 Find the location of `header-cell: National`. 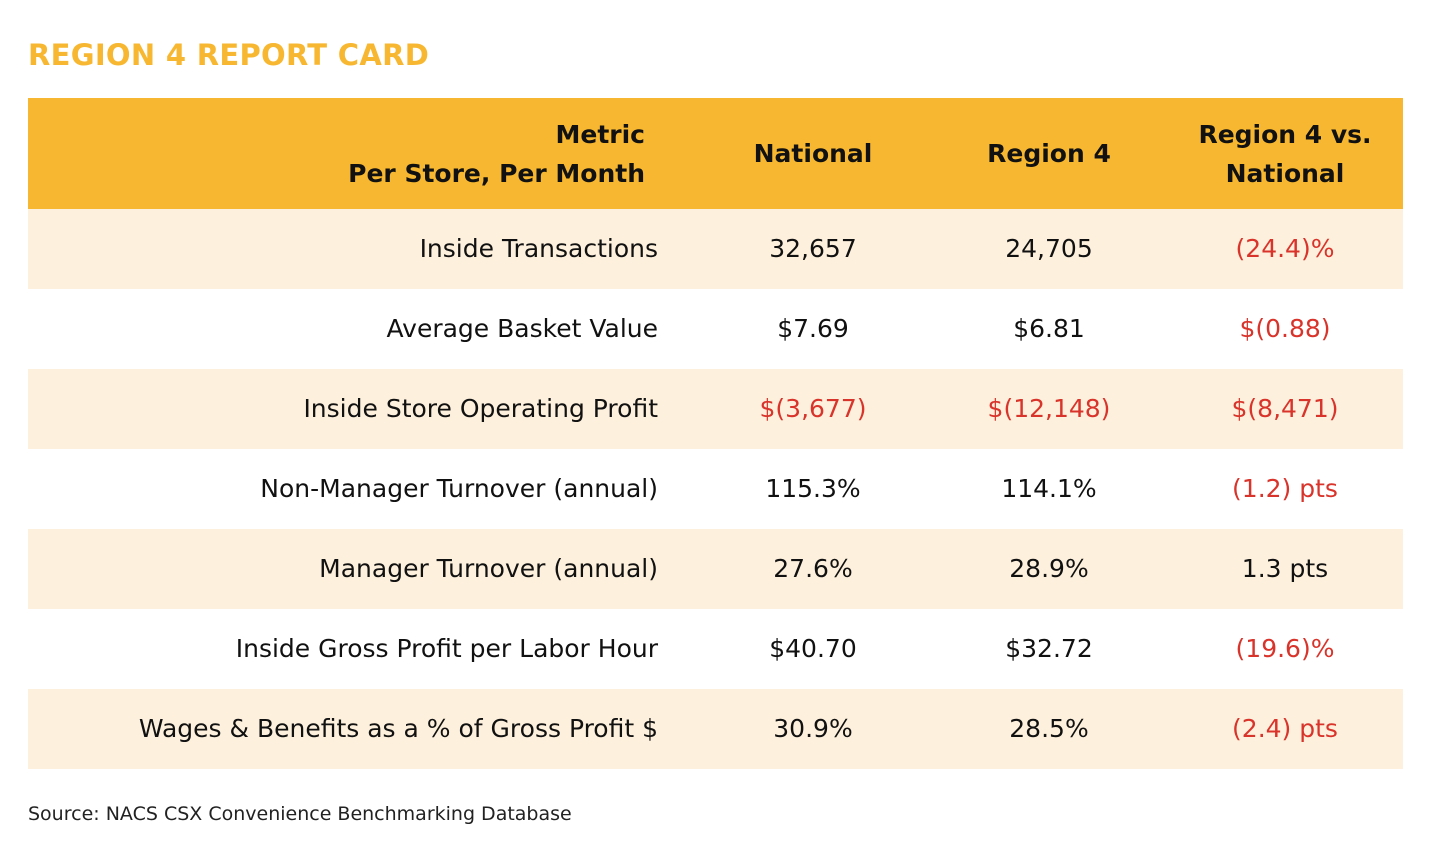

header-cell: National is located at coordinates (813, 153).